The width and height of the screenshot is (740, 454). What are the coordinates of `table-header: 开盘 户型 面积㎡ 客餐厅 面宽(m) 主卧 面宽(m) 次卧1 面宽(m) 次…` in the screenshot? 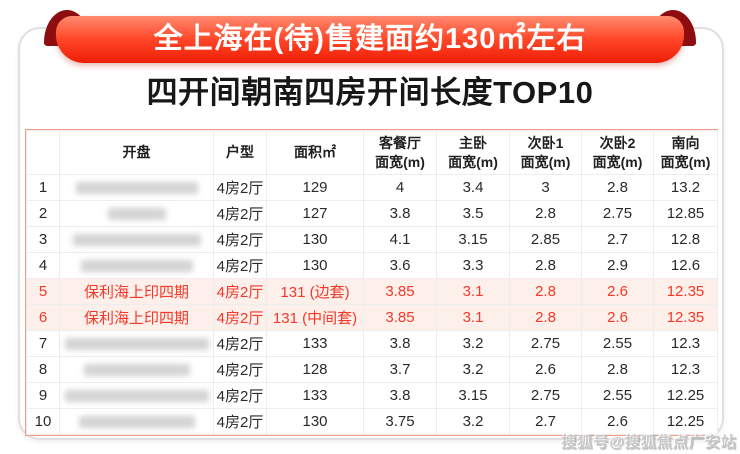 It's located at (372, 152).